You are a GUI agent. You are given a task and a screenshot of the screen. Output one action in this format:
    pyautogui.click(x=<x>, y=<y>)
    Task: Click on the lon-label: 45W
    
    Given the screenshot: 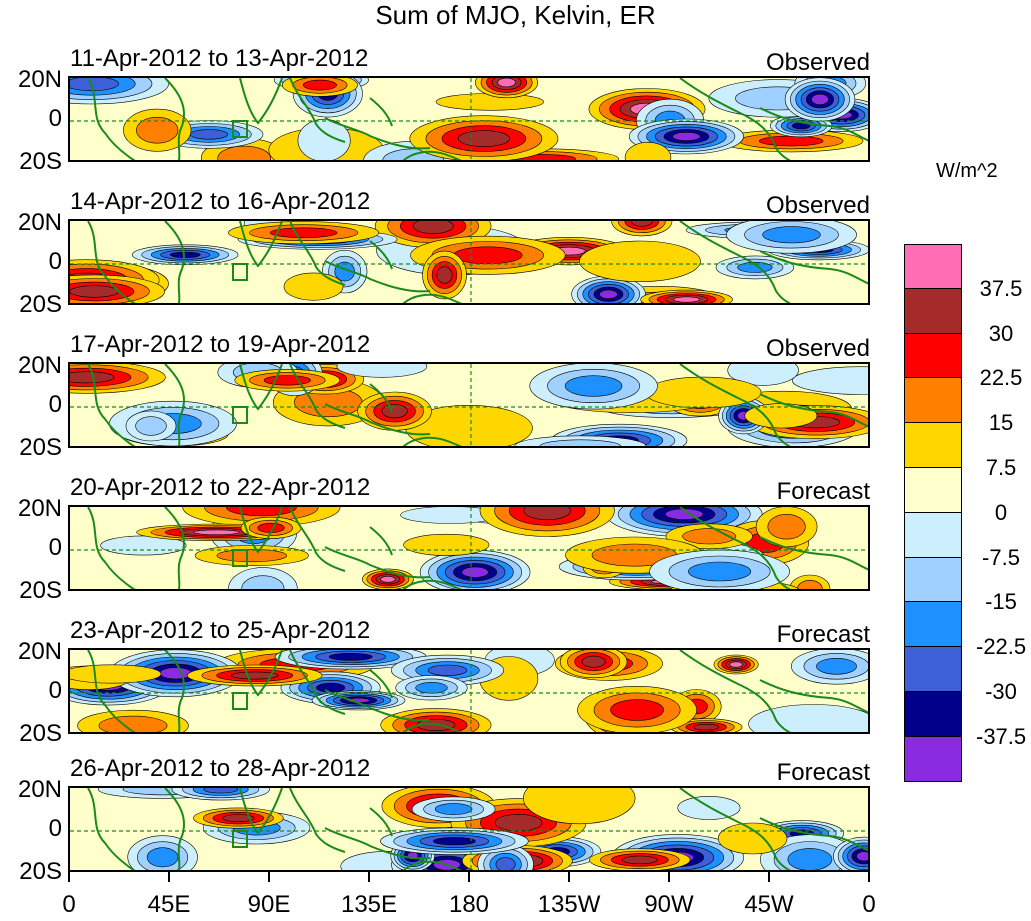 What is the action you would take?
    pyautogui.click(x=769, y=904)
    